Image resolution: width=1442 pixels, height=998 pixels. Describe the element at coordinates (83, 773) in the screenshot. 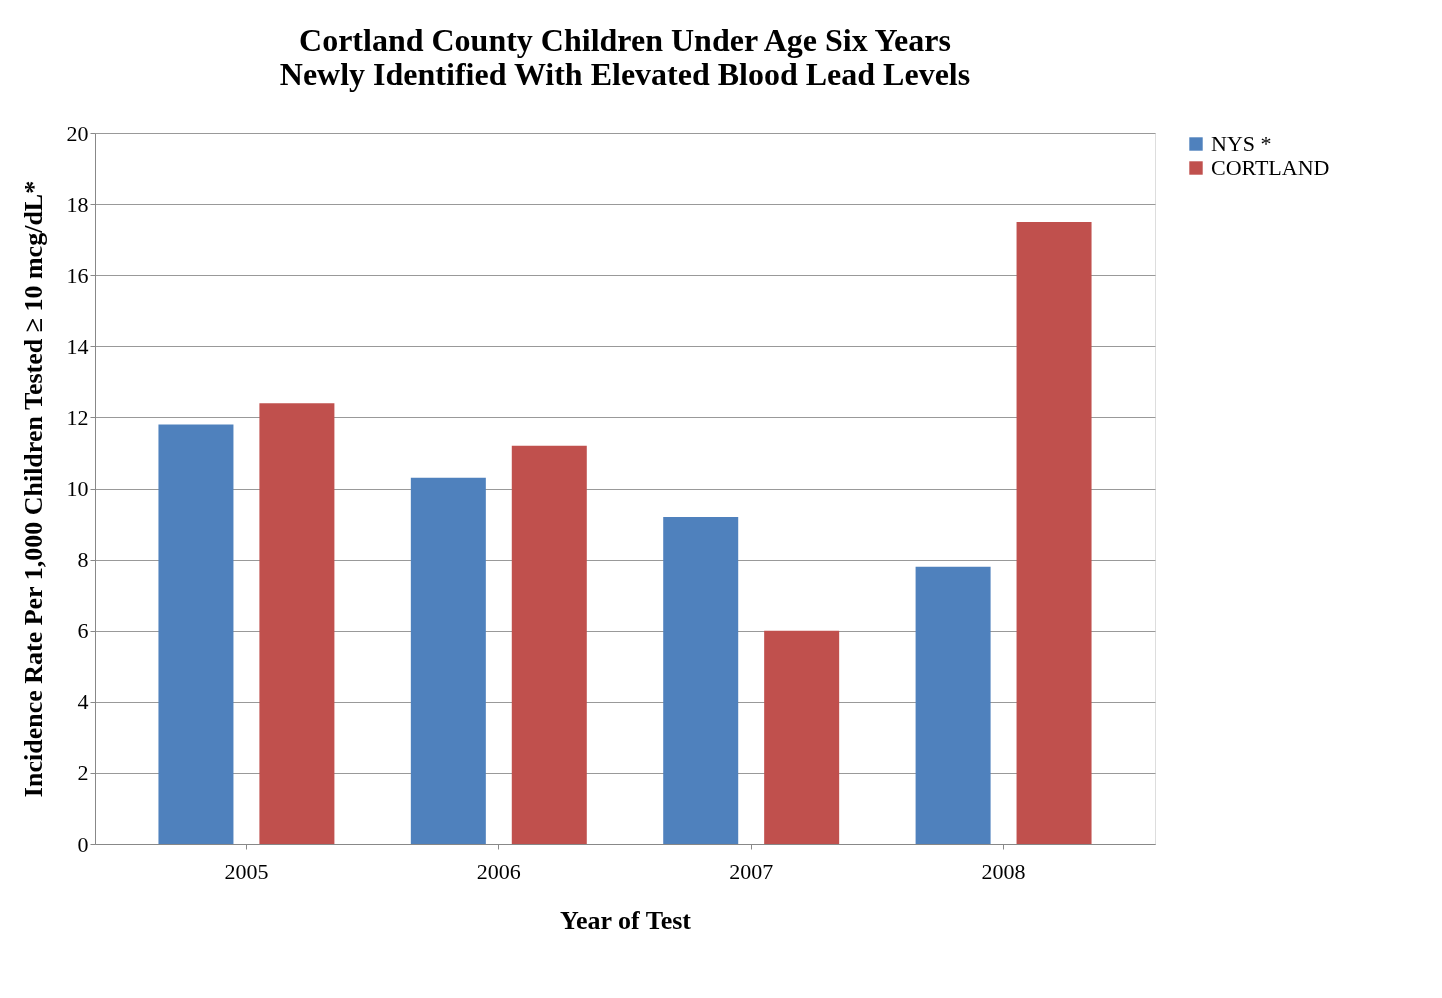

I see `y-tick-label: 2` at that location.